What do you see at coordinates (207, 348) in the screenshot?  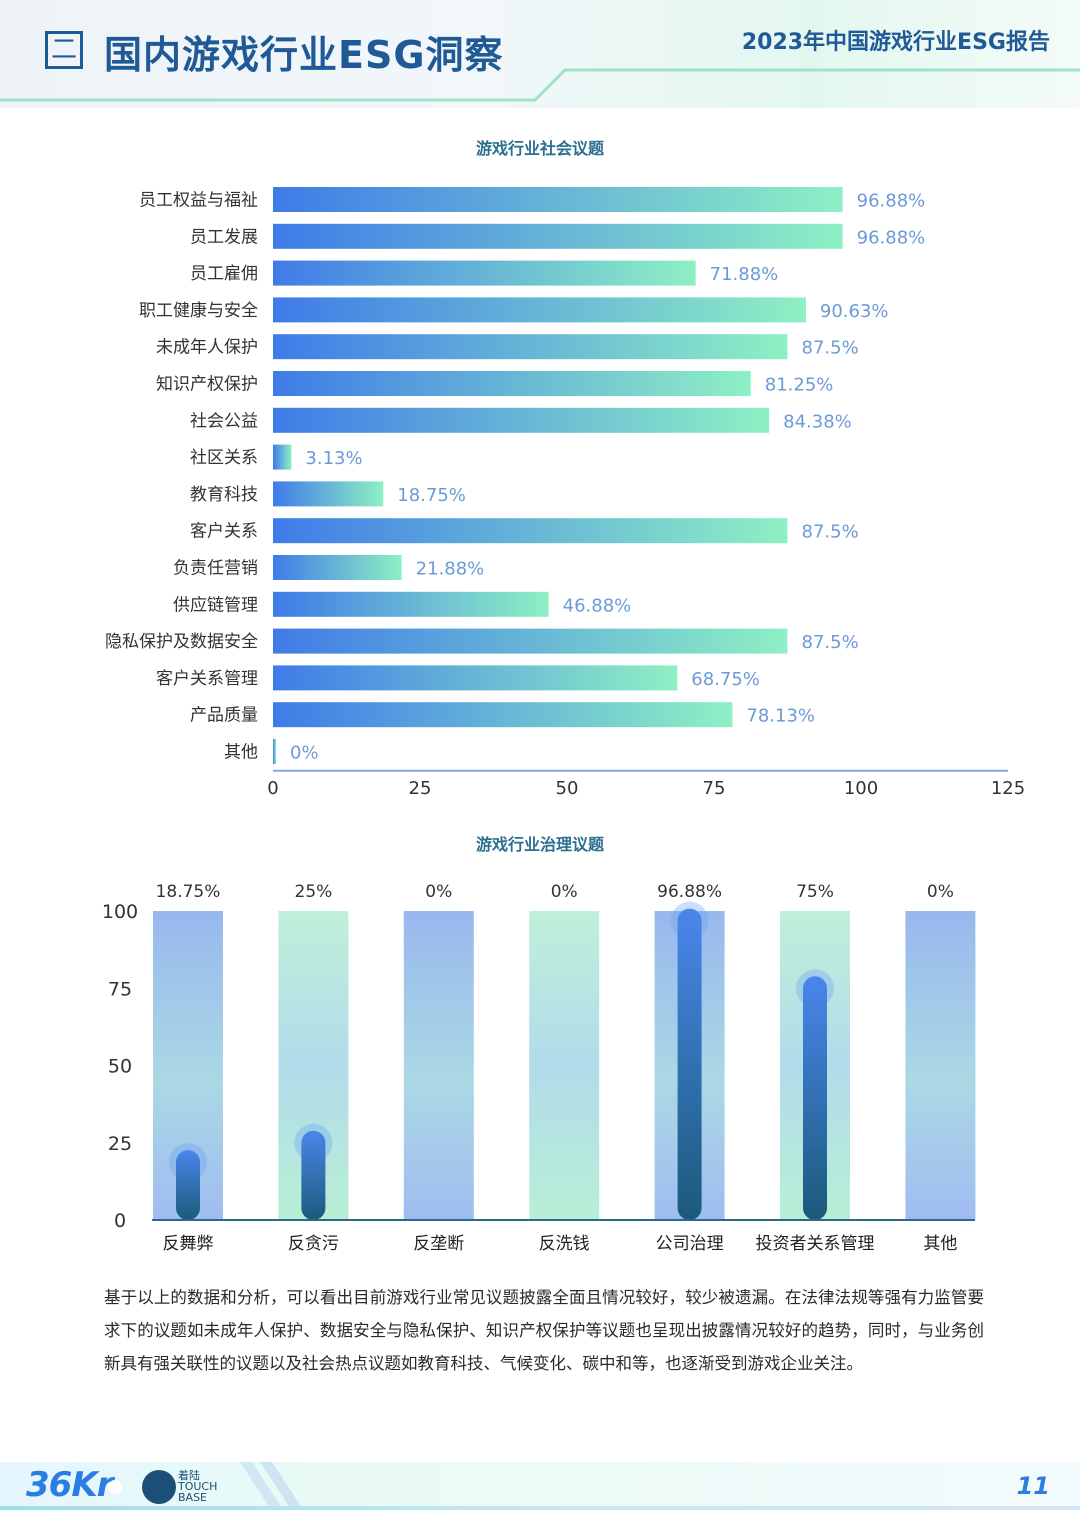 I see `category-label: 未成年人保护` at bounding box center [207, 348].